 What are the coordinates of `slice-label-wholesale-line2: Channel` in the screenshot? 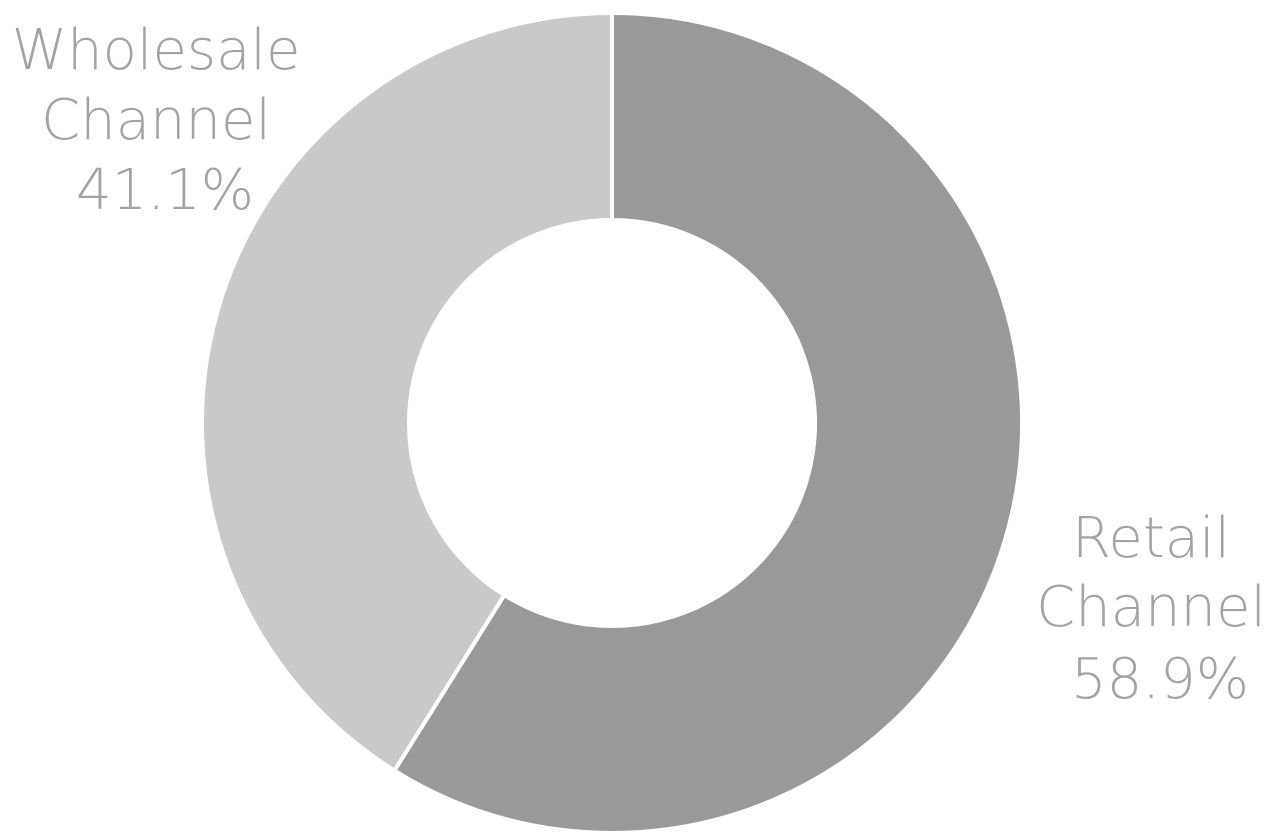 It's located at (156, 120).